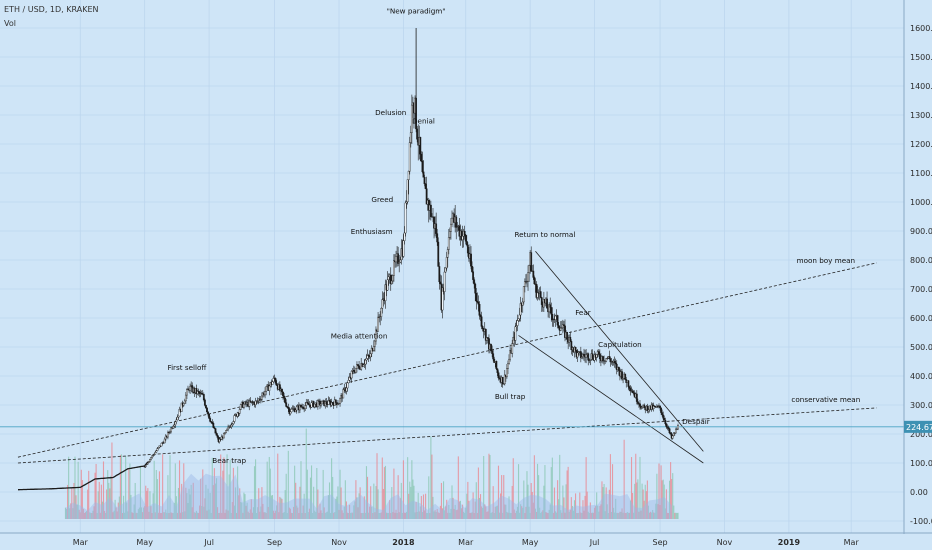  I want to click on annotation-label: Fear, so click(583, 312).